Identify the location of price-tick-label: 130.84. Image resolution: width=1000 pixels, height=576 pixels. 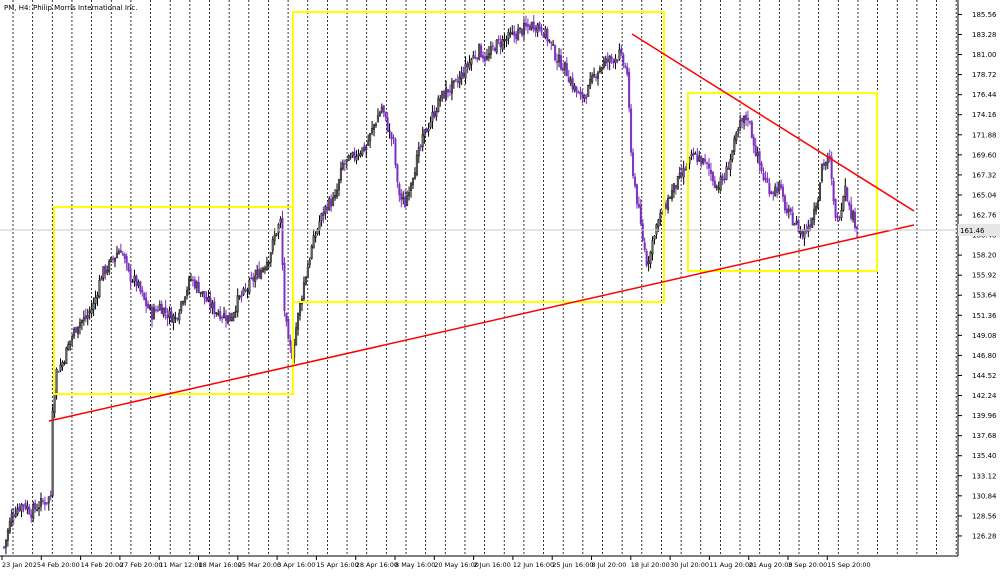
(984, 496).